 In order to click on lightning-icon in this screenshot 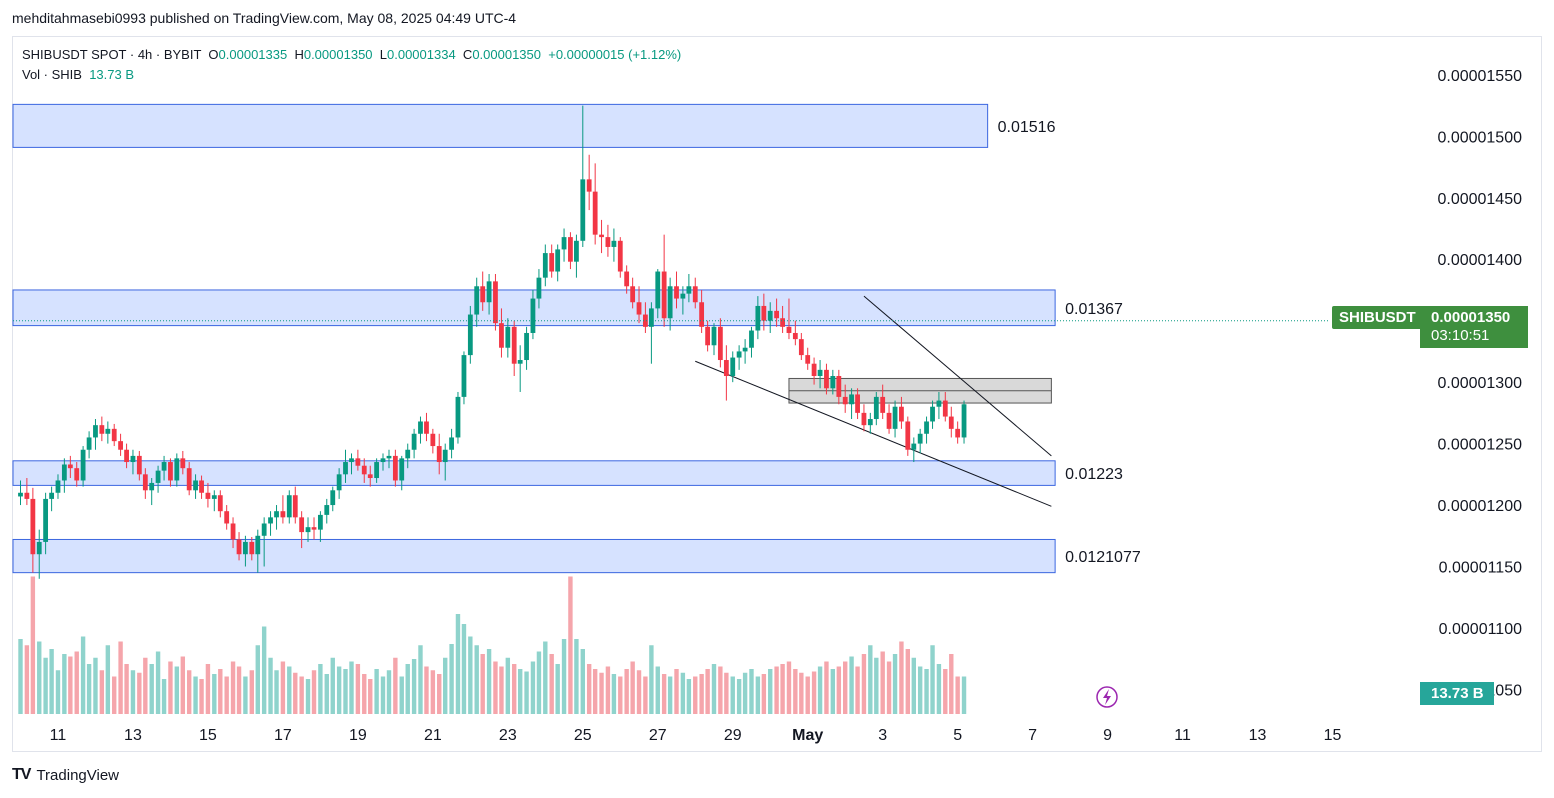, I will do `click(1107, 697)`.